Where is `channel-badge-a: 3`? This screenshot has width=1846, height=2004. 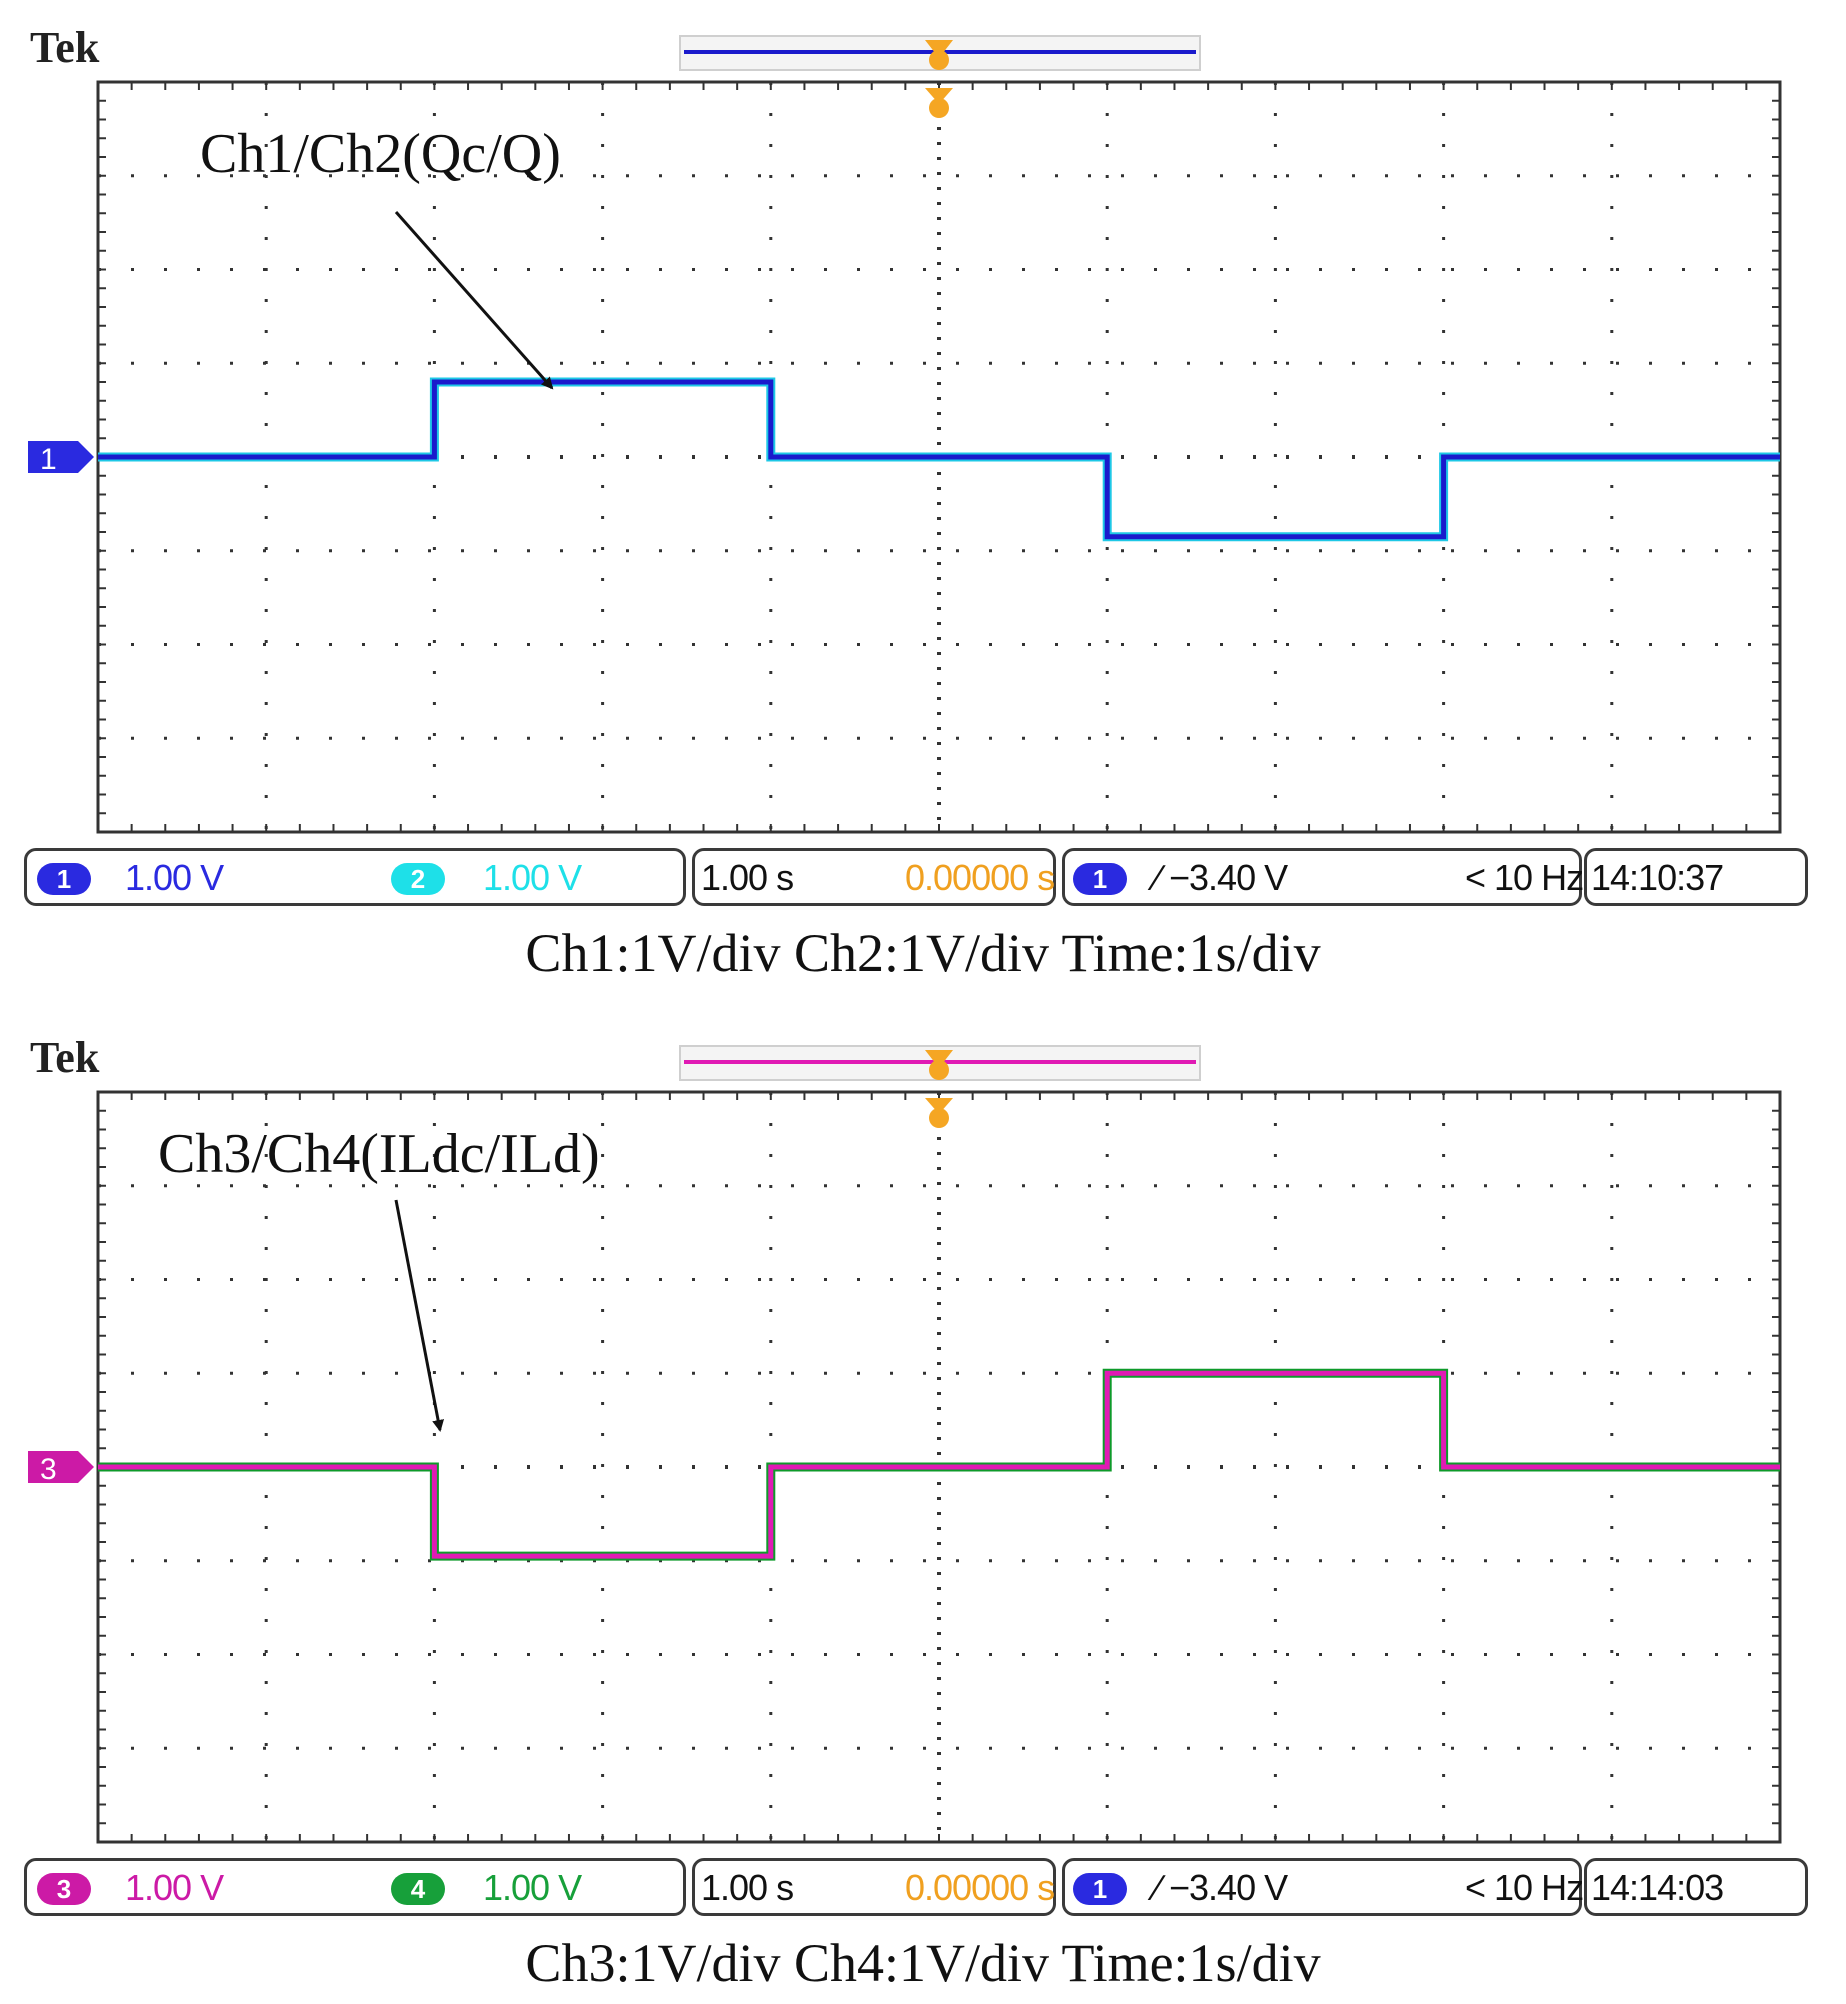
channel-badge-a: 3 is located at coordinates (64, 1889).